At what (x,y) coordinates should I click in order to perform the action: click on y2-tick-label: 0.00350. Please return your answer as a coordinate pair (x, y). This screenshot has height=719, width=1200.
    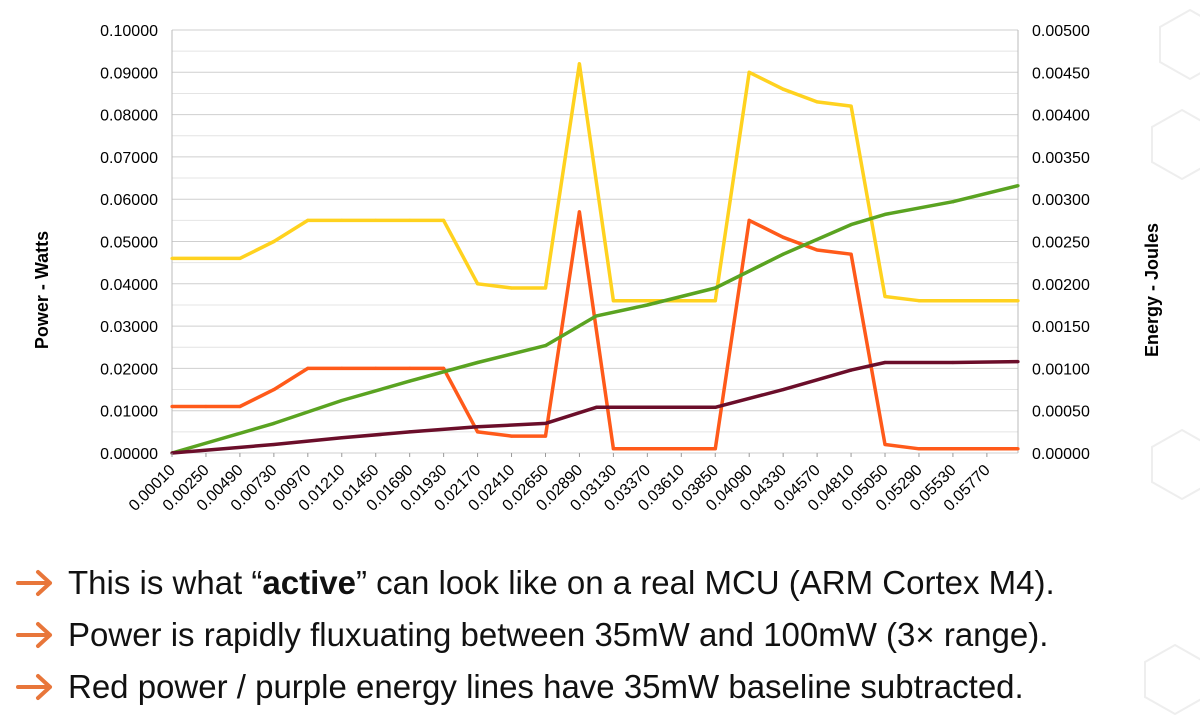
    Looking at the image, I should click on (1061, 158).